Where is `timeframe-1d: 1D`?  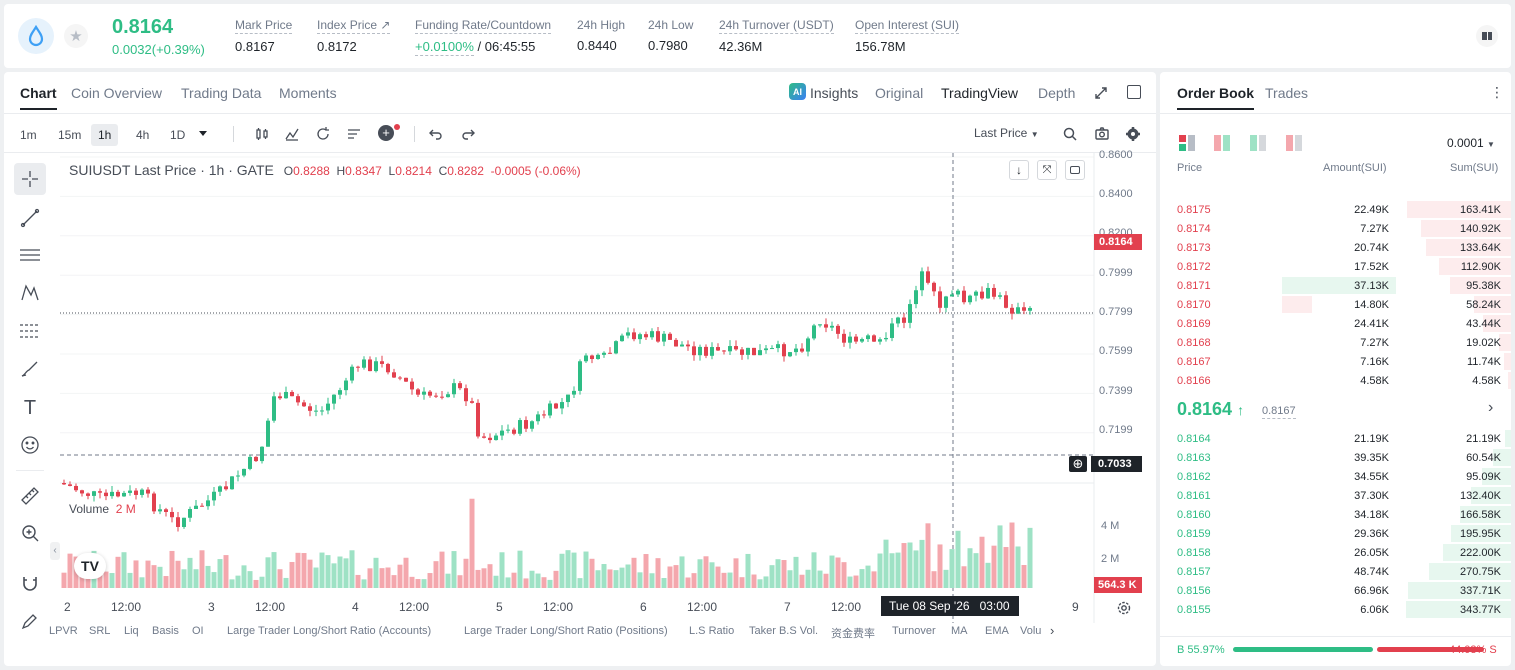 timeframe-1d: 1D is located at coordinates (178, 135).